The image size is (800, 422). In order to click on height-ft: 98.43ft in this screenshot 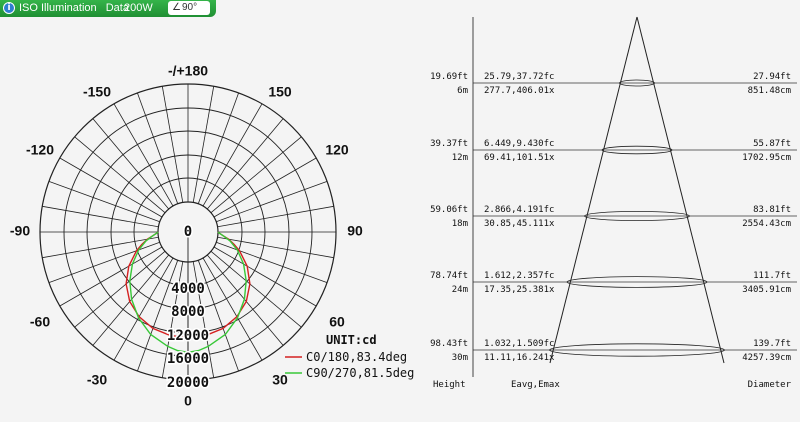, I will do `click(449, 344)`.